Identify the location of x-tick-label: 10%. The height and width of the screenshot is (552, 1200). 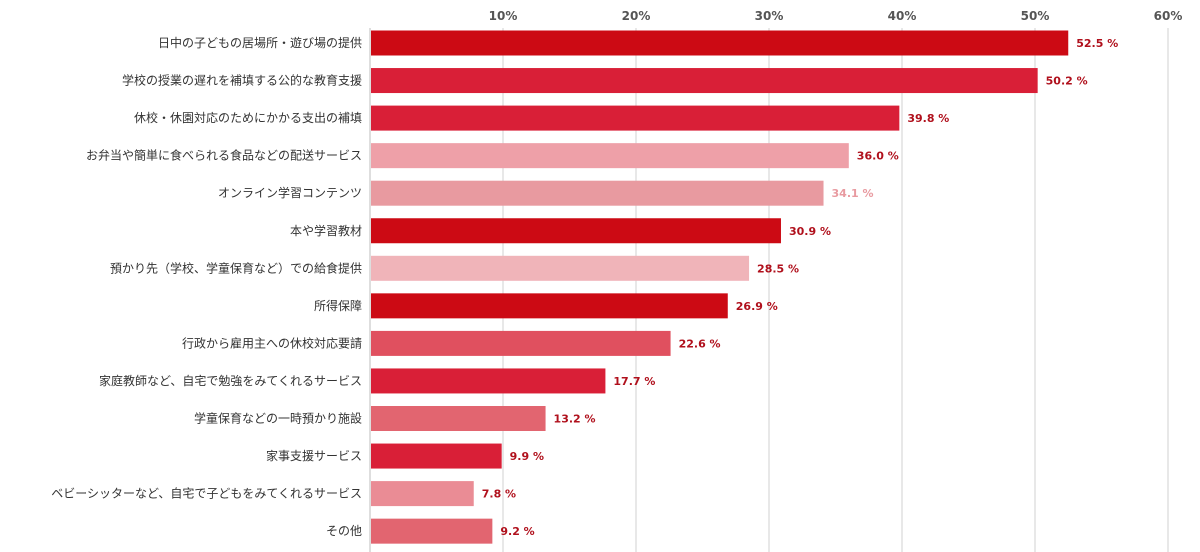
(503, 16).